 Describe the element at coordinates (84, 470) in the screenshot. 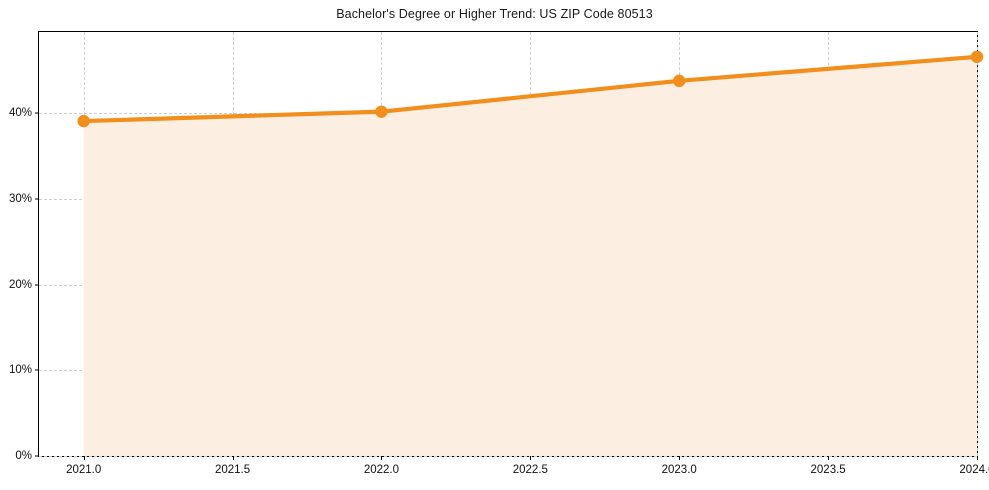

I see `x-axis-tick-label: 2021.0` at that location.